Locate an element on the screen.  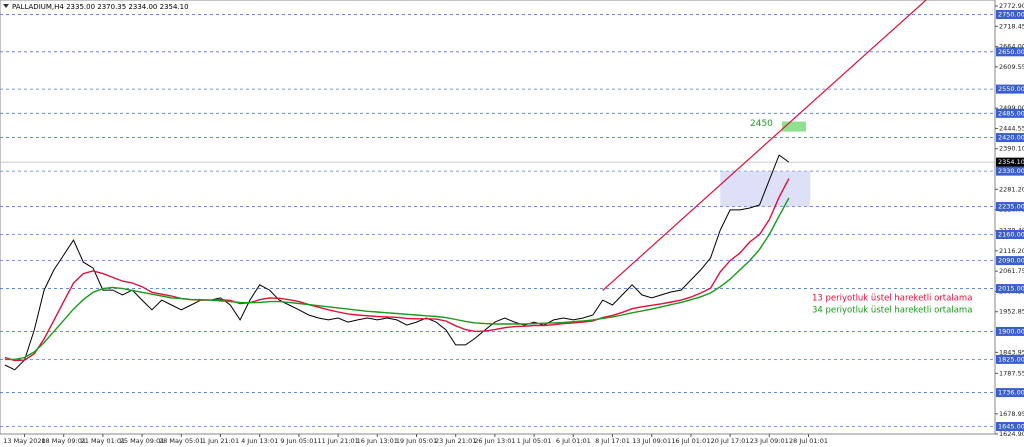
x-tick-label: 8 Jul 17:01 is located at coordinates (612, 441).